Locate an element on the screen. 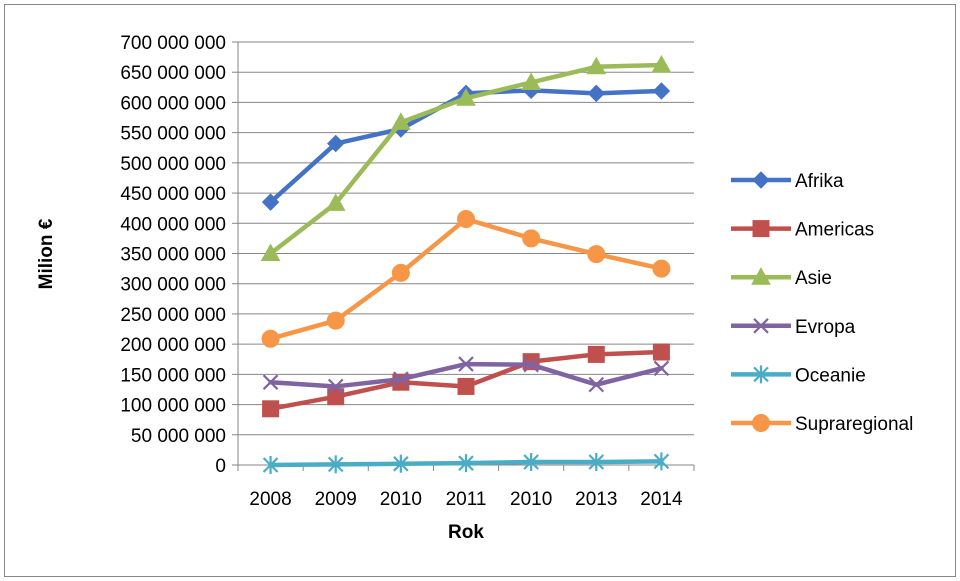 This screenshot has height=581, width=960. y-tick-label: 250 000 000 is located at coordinates (173, 315).